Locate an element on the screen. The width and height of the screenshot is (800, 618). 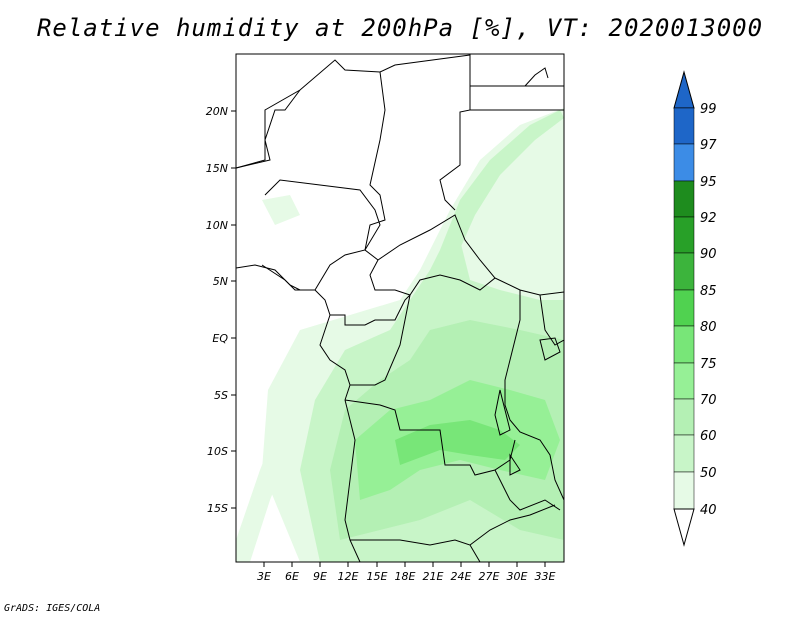
lat-axis: 20N 15N 10N 5N EQ 5S 10S 15S is located at coordinates (221, 310).